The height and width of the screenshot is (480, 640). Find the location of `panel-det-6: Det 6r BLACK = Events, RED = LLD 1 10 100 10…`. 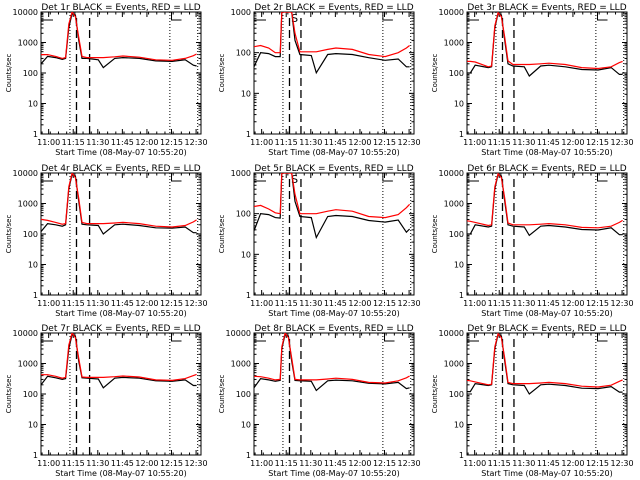

panel-det-6: Det 6r BLACK = Events, RED = LLD 1 10 100 10… is located at coordinates (532, 241).